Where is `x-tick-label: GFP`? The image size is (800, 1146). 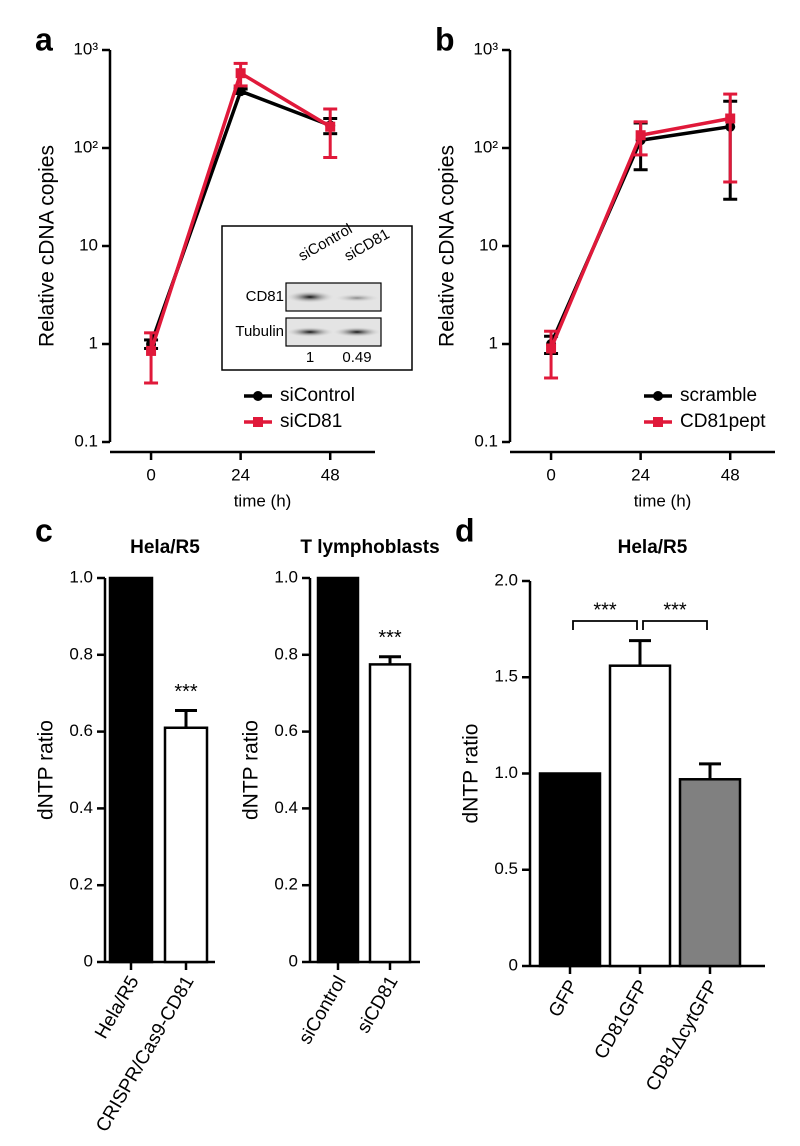 x-tick-label: GFP is located at coordinates (564, 999).